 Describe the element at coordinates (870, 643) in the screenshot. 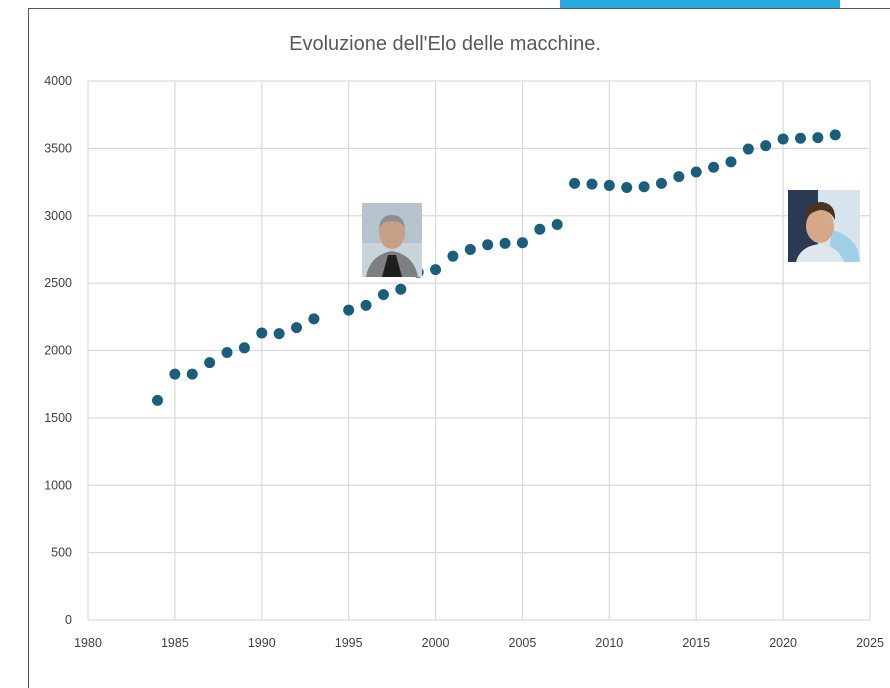

I see `x-tick-label: 2025` at that location.